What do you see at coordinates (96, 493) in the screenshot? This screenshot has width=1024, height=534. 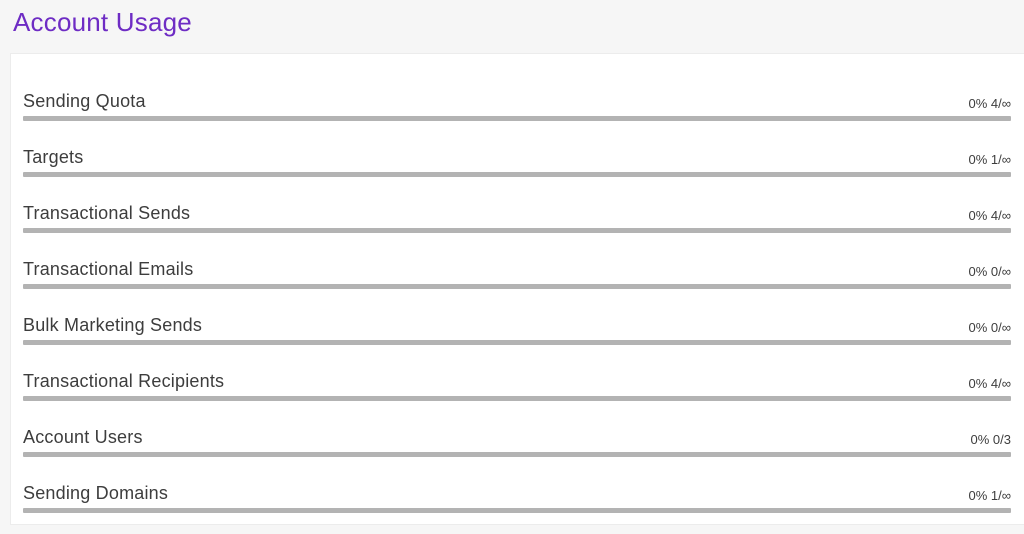 I see `usage-metric-label: Sending Domains` at bounding box center [96, 493].